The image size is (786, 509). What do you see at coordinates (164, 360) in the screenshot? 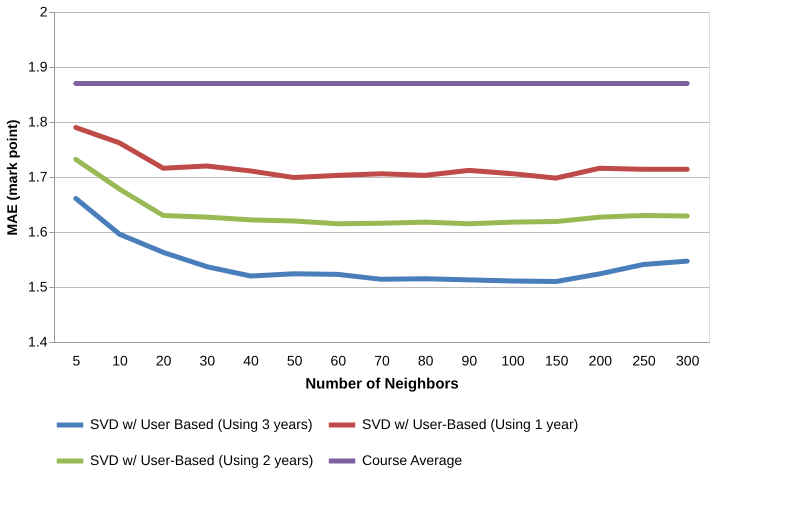
I see `x-tick-label: 20` at bounding box center [164, 360].